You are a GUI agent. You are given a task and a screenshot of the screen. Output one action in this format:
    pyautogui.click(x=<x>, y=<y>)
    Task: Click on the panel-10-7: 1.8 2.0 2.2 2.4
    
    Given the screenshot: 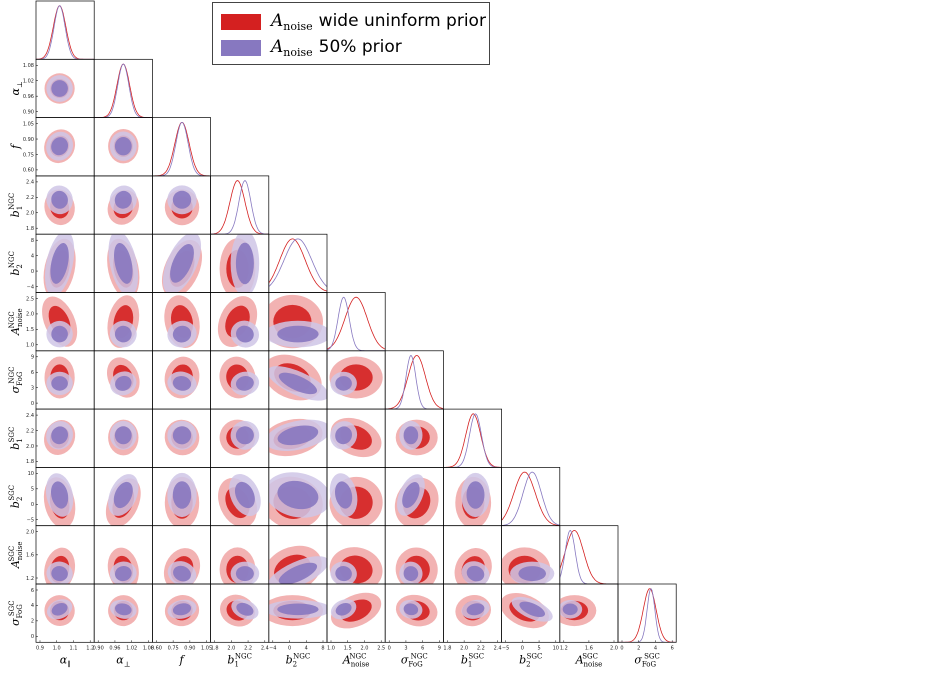 What is the action you would take?
    pyautogui.click(x=472, y=617)
    